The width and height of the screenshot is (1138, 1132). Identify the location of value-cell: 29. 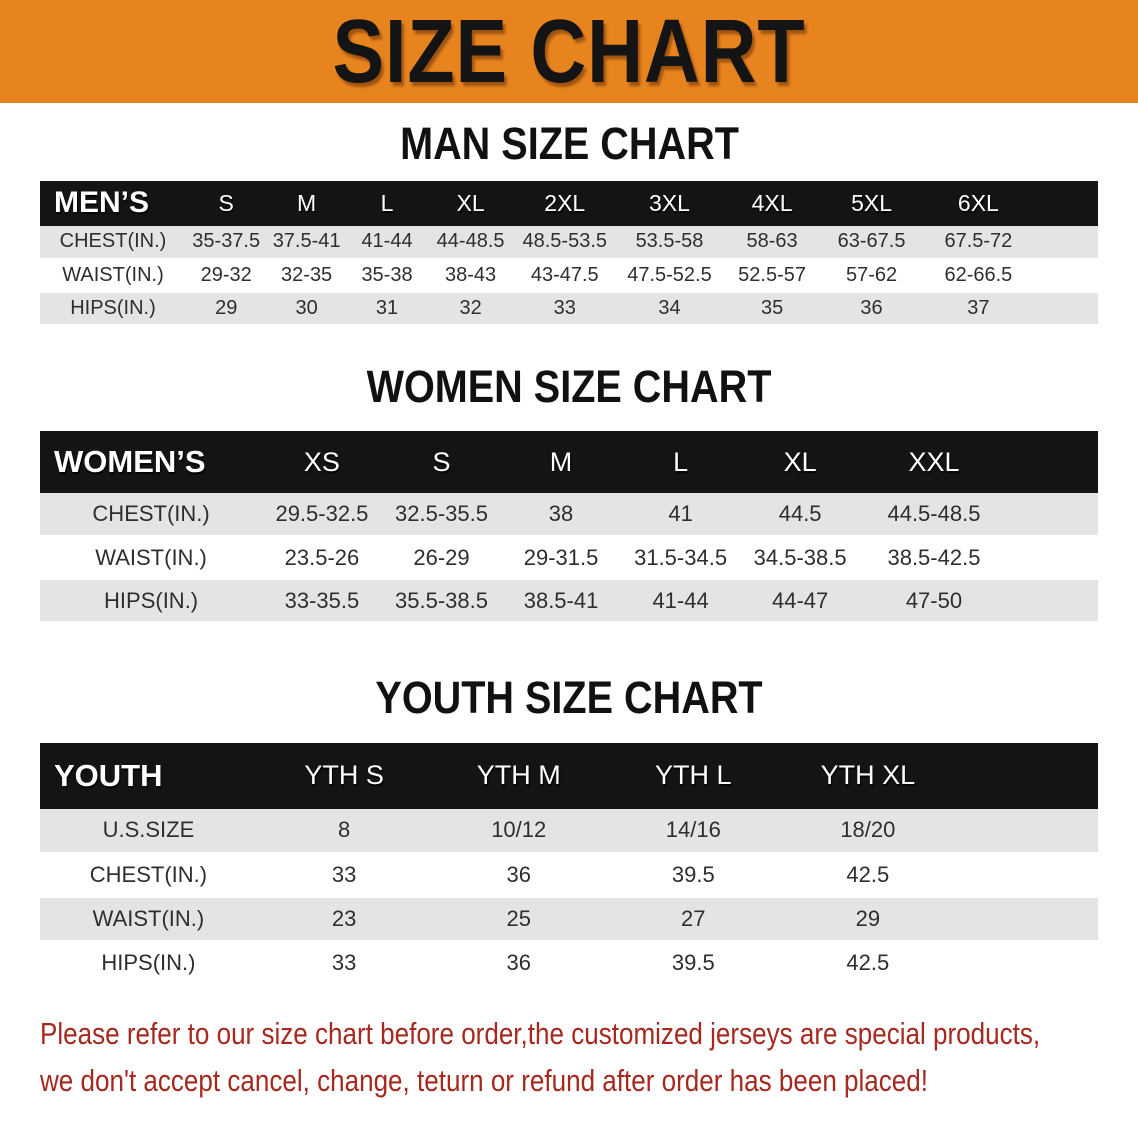
(868, 918).